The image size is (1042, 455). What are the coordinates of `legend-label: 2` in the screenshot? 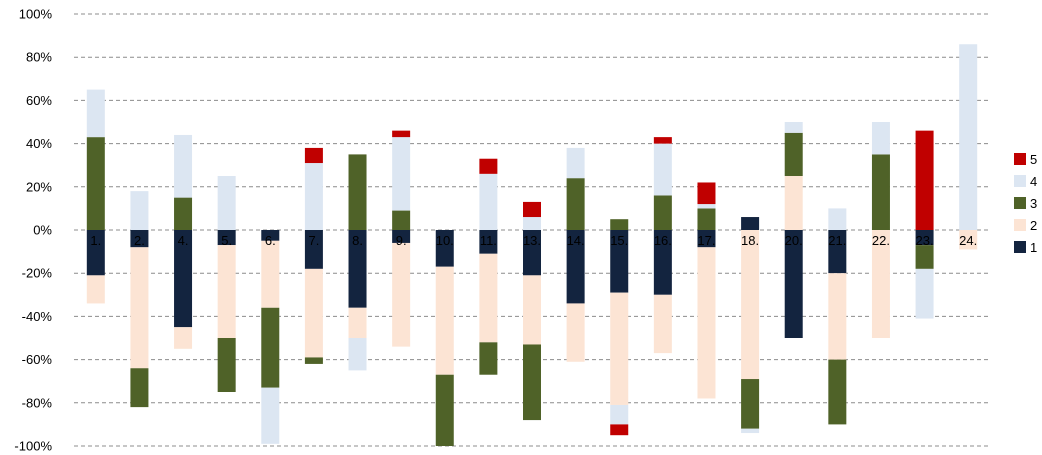 It's located at (1033, 225).